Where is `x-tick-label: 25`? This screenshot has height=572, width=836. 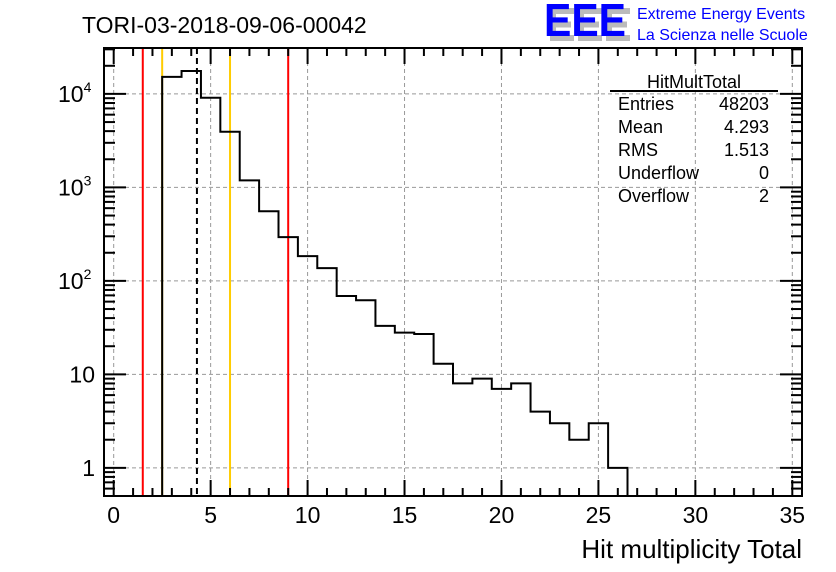
x-tick-label: 25 is located at coordinates (599, 515).